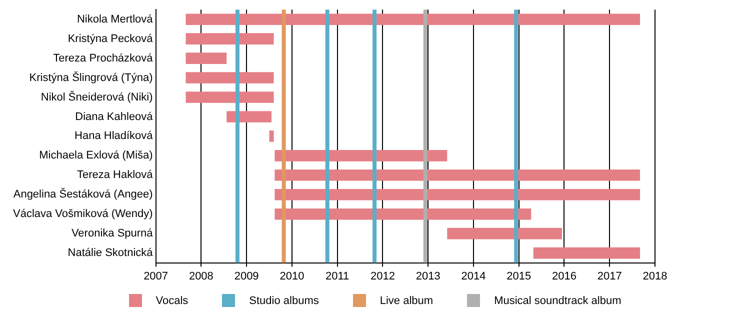  Describe the element at coordinates (103, 58) in the screenshot. I see `y-tick-label: Tereza Procházková` at that location.